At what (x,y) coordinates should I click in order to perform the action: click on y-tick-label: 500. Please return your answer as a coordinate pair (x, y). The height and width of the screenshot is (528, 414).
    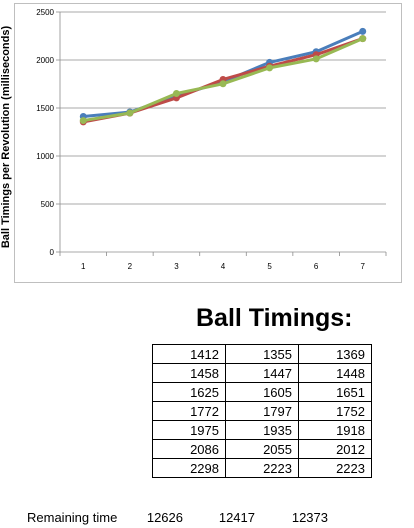
    Looking at the image, I should click on (48, 204).